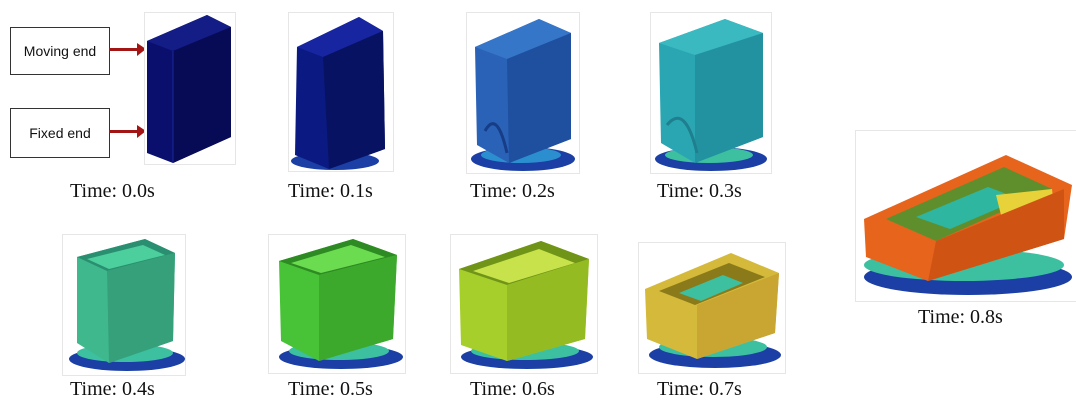 The image size is (1076, 401). I want to click on frame-t05, so click(337, 304).